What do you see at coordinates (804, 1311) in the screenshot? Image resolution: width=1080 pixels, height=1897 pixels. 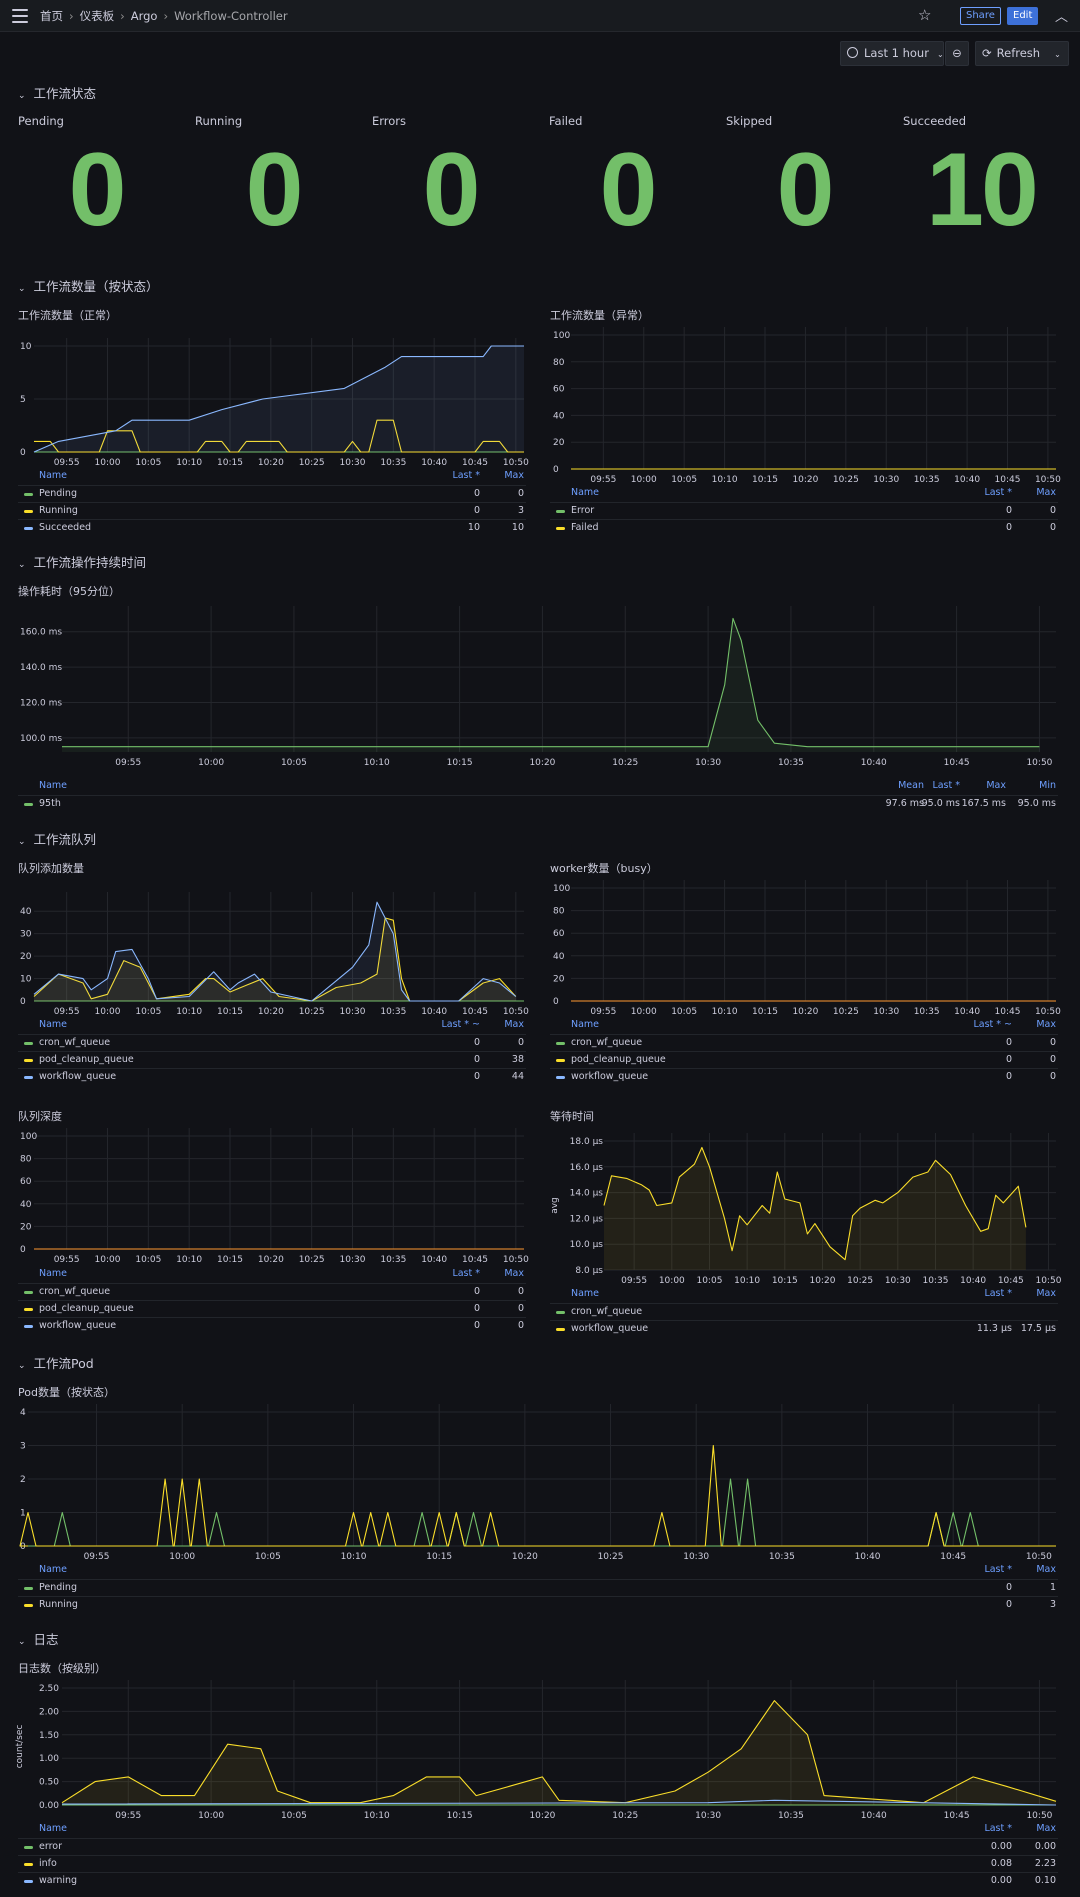 I see `legend-item: cron_wf_queue` at bounding box center [804, 1311].